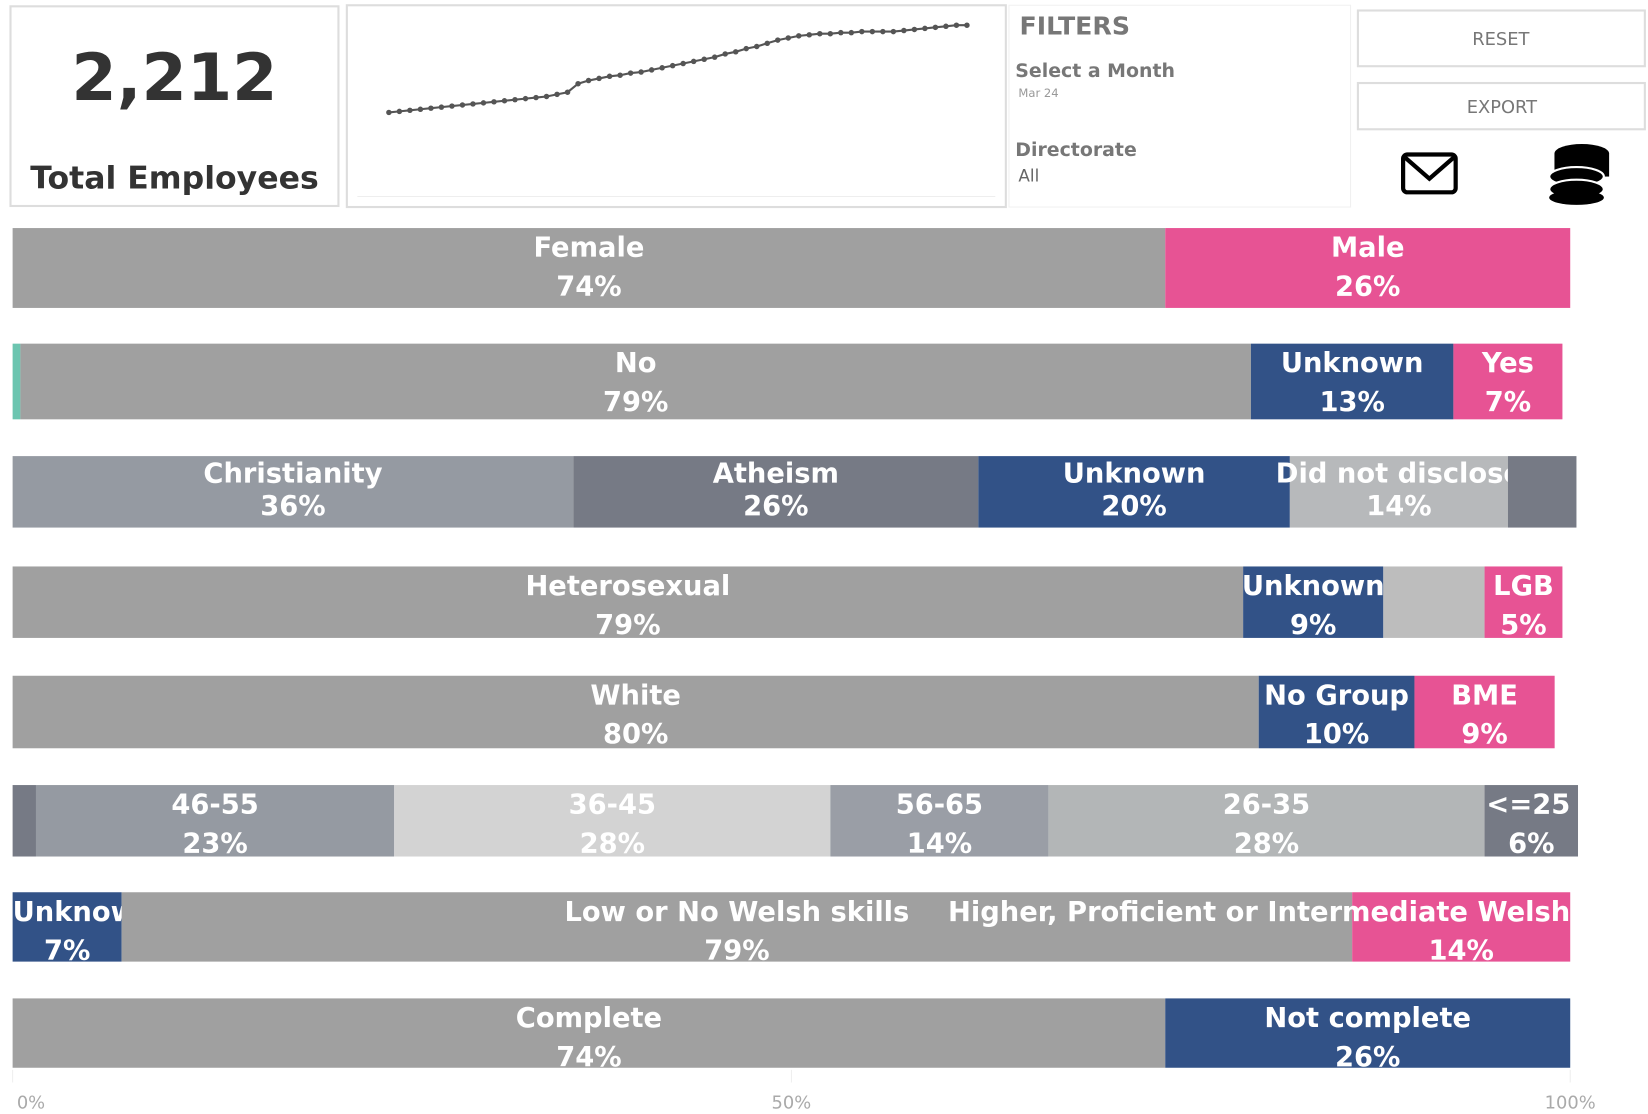  I want to click on x-tick-label: 50%, so click(792, 1102).